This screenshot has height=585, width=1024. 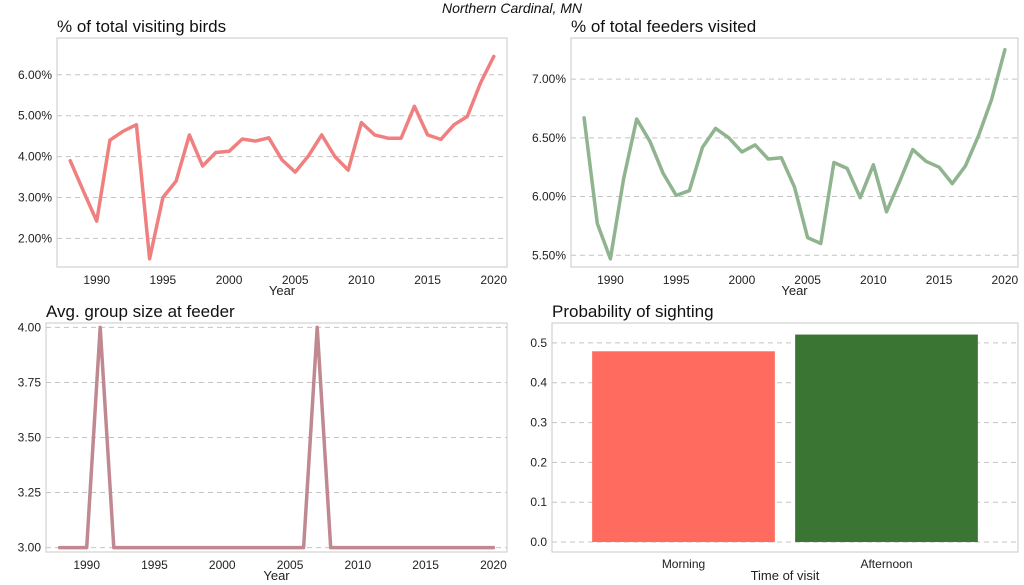 I want to click on y-tick-label: 3.25, so click(x=30, y=493).